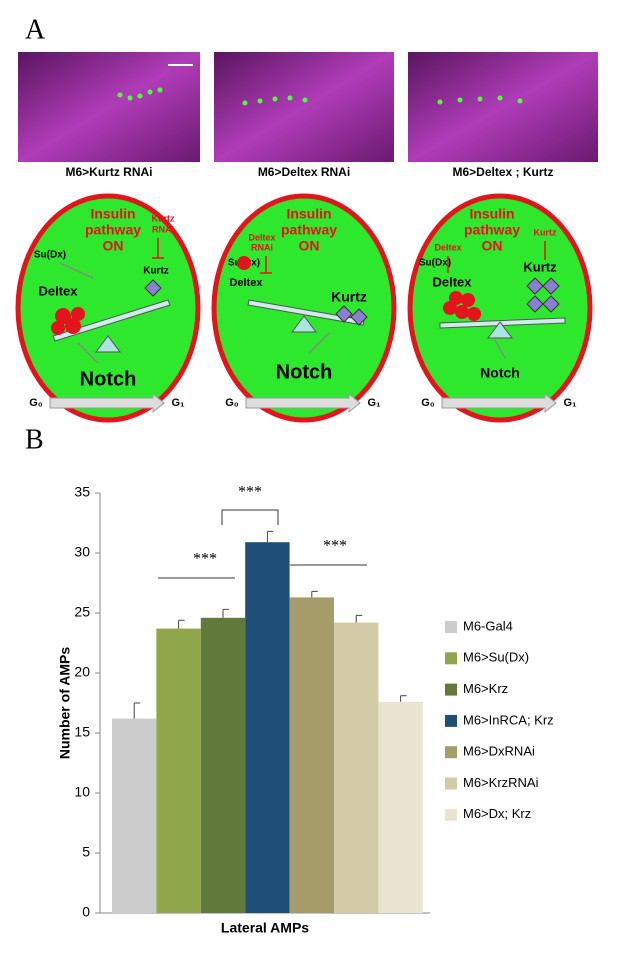 Image resolution: width=617 pixels, height=953 pixels. I want to click on legend-label: M6>Krz, so click(485, 688).